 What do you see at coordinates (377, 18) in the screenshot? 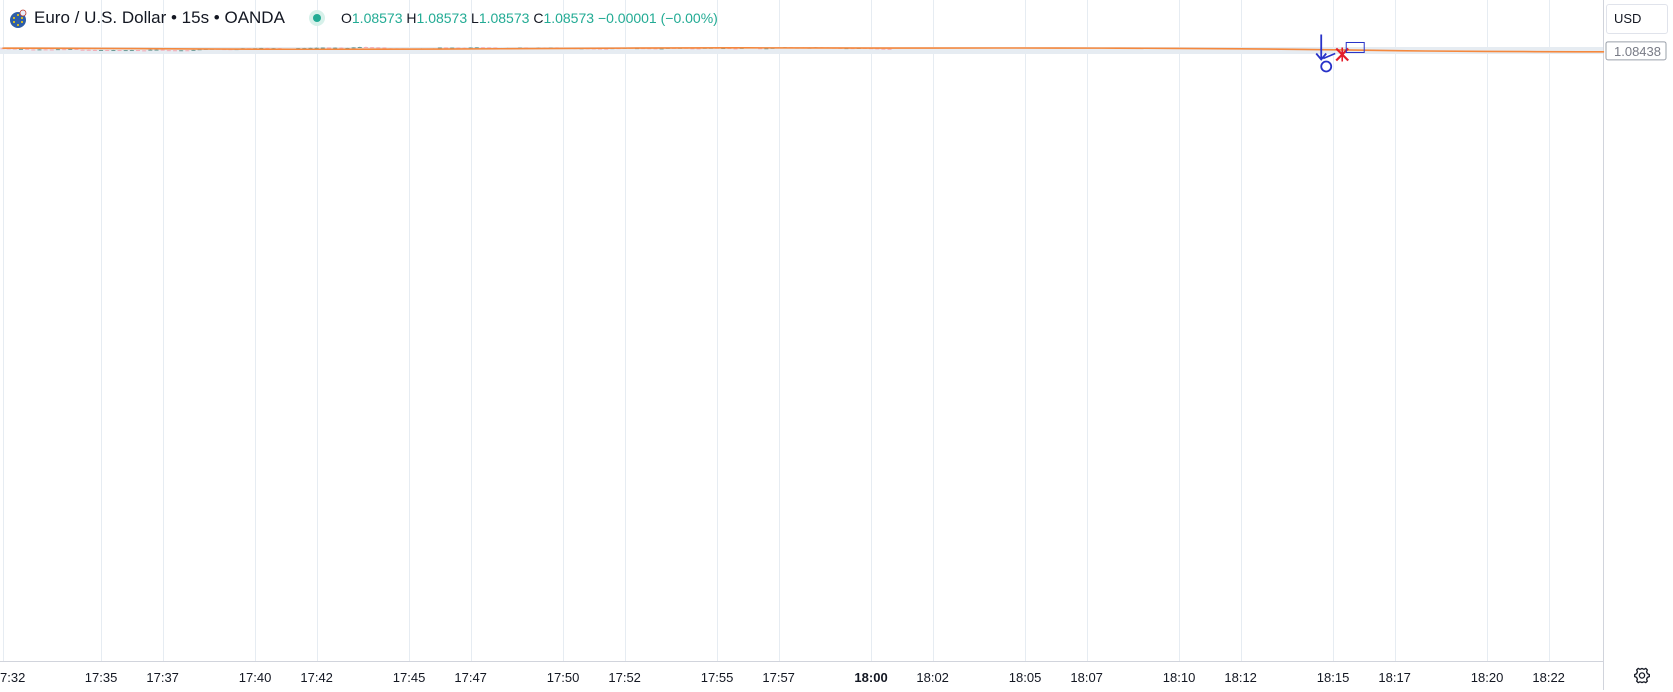
I see `open-value: 1.08573` at bounding box center [377, 18].